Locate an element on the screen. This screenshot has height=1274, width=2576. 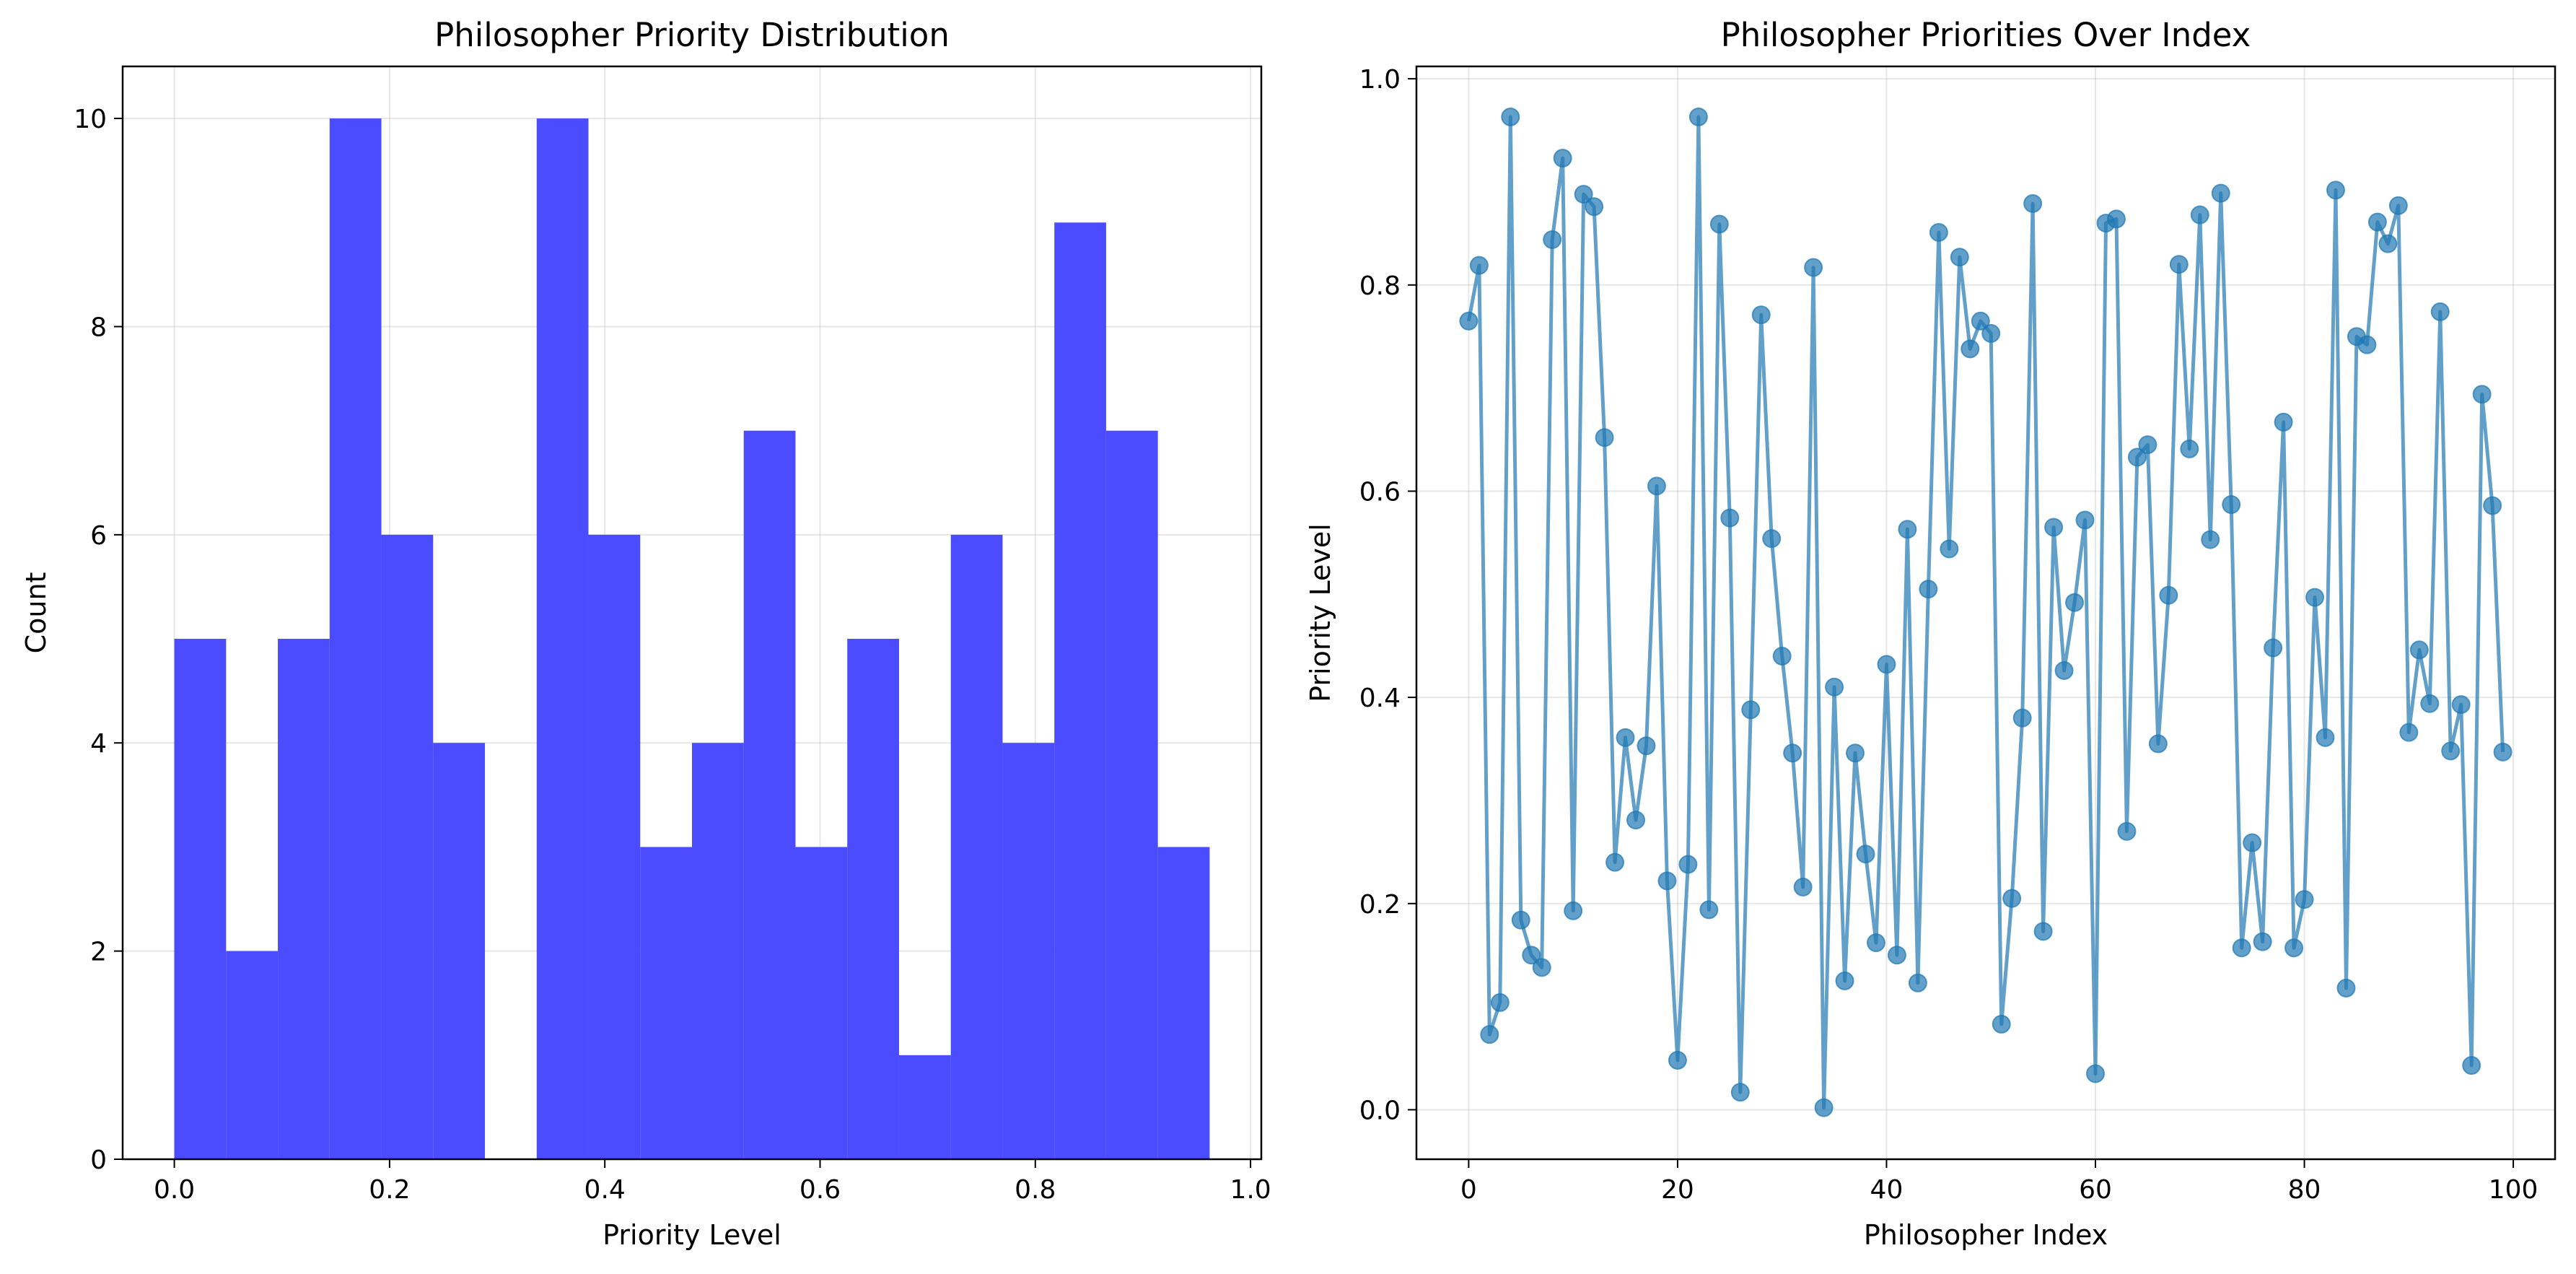
histogram-y-tick-label: 2 is located at coordinates (99, 953).